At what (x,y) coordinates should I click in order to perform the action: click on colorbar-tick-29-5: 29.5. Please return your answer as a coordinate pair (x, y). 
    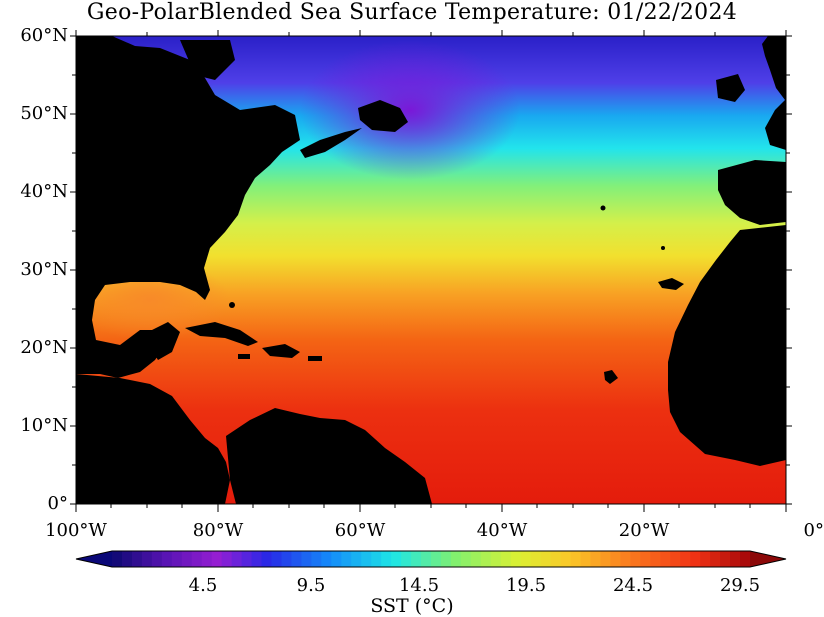
    Looking at the image, I should click on (740, 585).